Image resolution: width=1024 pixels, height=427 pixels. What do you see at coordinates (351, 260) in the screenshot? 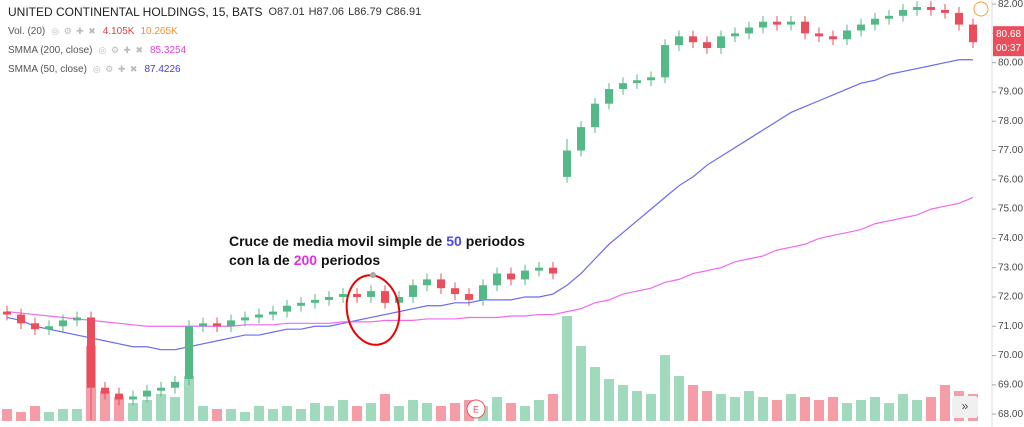
I see `annotation-text: periodos` at bounding box center [351, 260].